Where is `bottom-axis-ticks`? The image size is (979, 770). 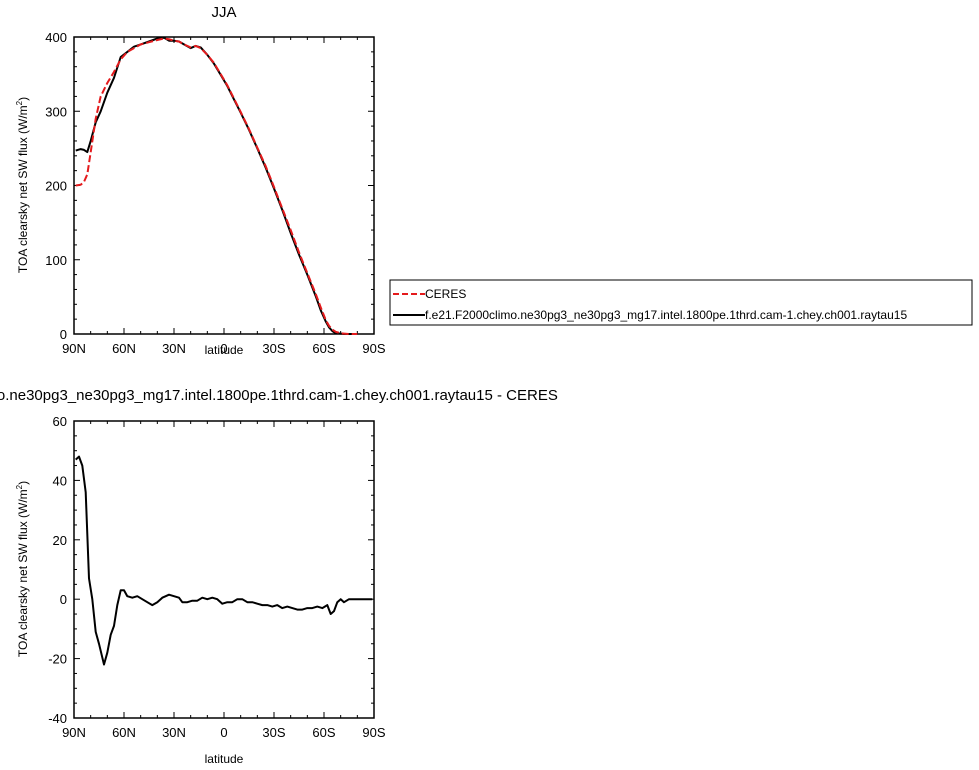 bottom-axis-ticks is located at coordinates (224, 569).